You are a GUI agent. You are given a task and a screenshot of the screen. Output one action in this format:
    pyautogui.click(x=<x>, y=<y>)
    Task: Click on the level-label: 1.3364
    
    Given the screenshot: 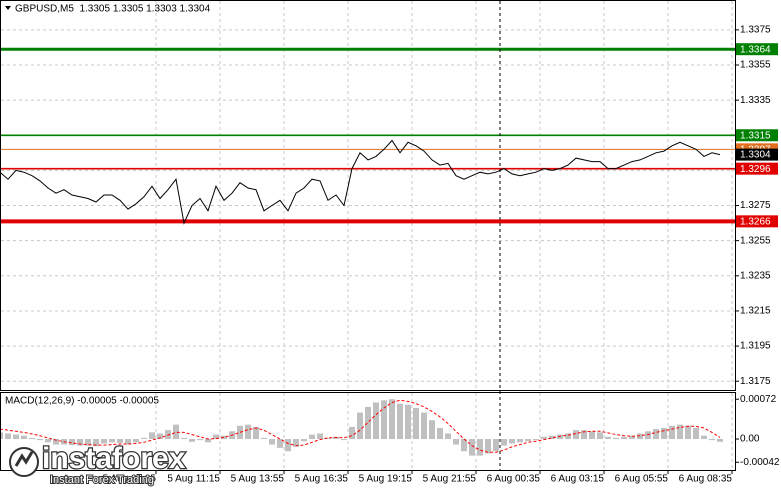 What is the action you would take?
    pyautogui.click(x=755, y=49)
    